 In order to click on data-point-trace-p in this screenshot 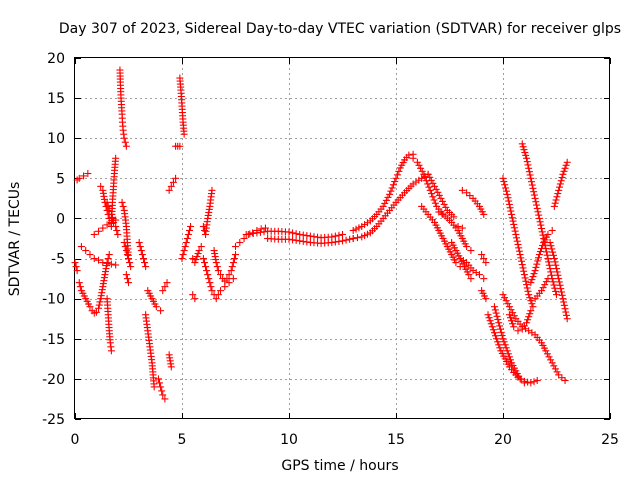, I will do `click(158, 379)`.